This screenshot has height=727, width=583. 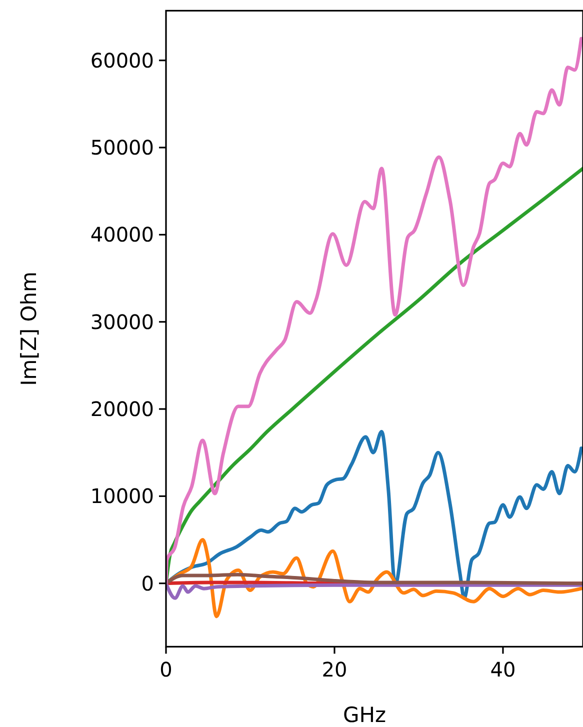 I want to click on y-tick-label: 20000, so click(x=122, y=409).